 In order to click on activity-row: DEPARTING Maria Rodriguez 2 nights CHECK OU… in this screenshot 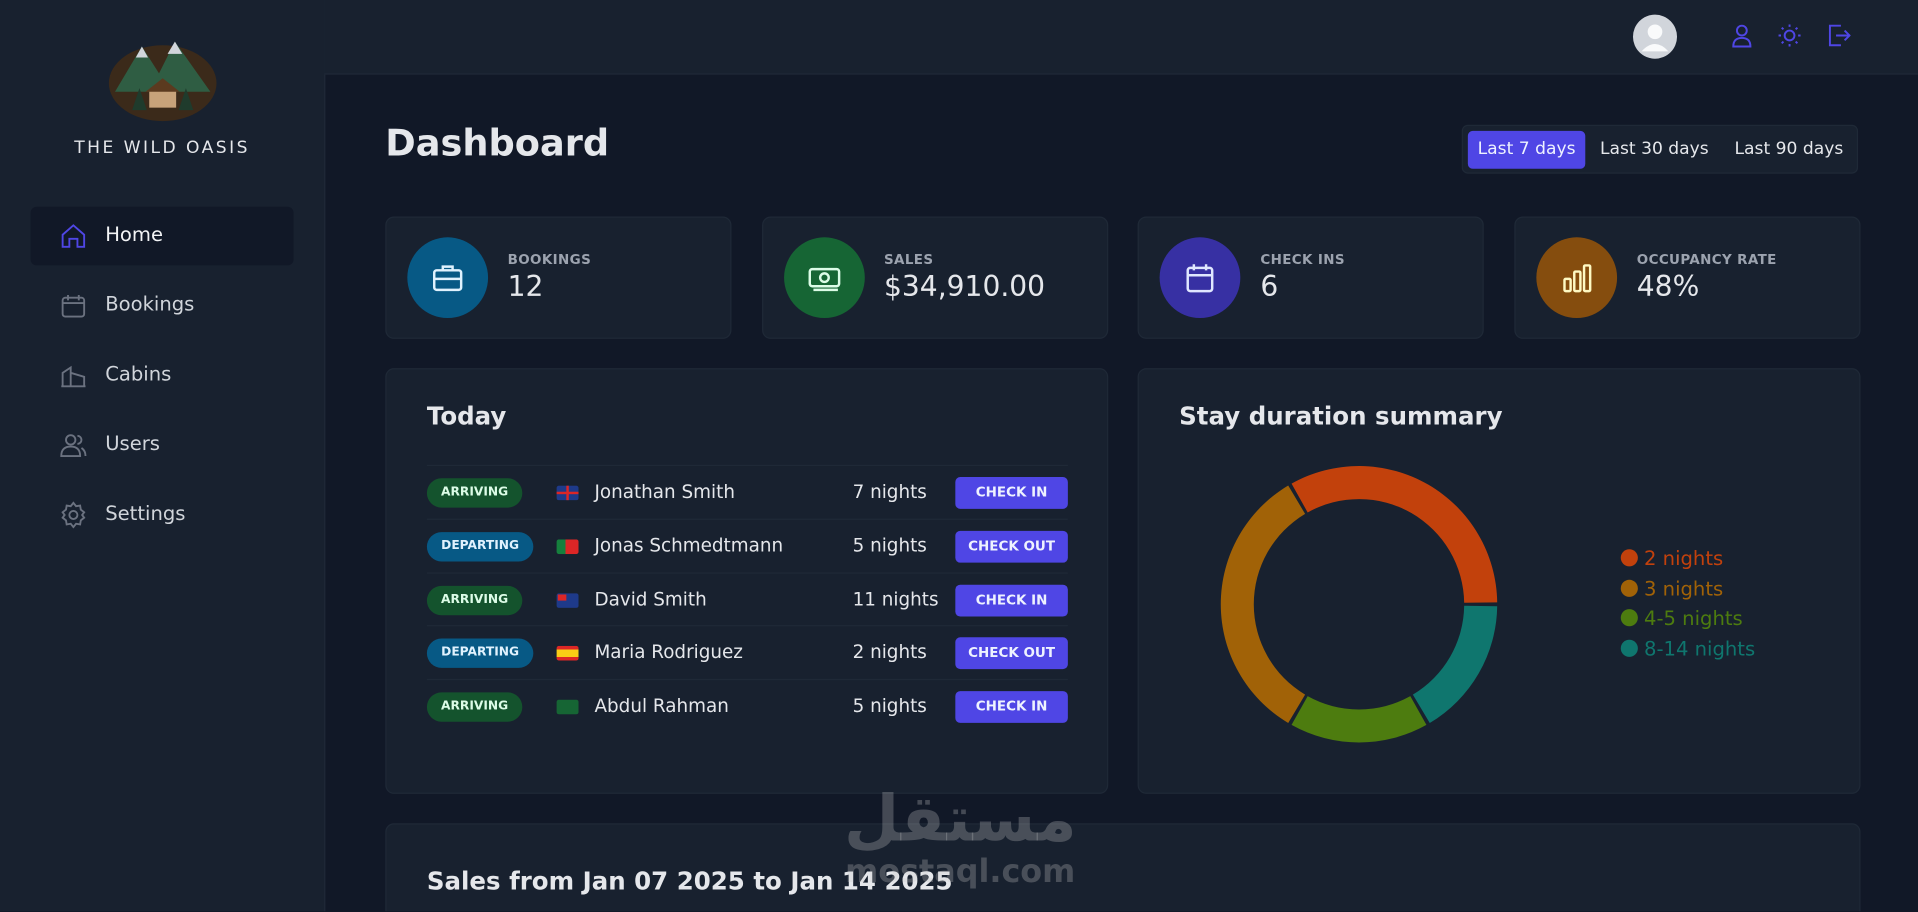, I will do `click(747, 653)`.